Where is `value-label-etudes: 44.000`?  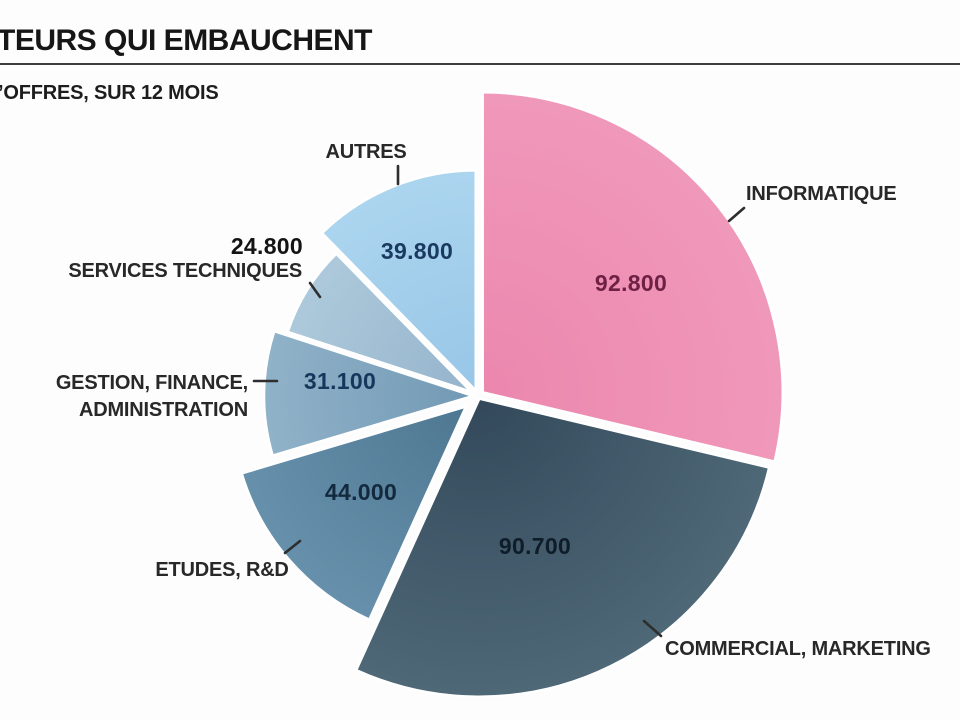
value-label-etudes: 44.000 is located at coordinates (361, 492).